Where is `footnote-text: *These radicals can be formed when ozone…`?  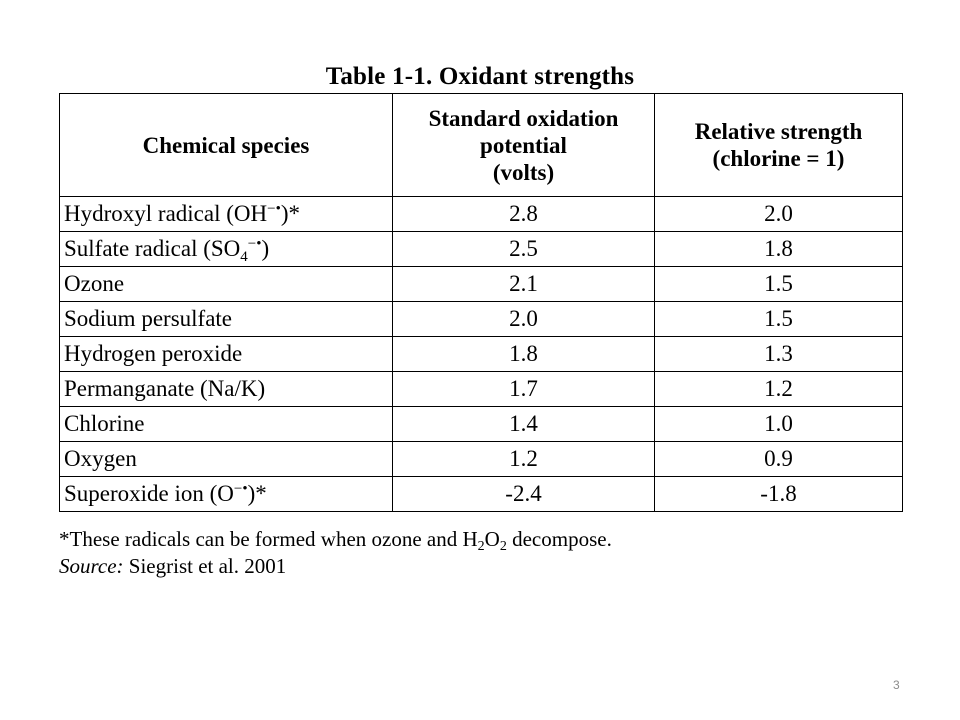
footnote-text: *These radicals can be formed when ozone… is located at coordinates (268, 539).